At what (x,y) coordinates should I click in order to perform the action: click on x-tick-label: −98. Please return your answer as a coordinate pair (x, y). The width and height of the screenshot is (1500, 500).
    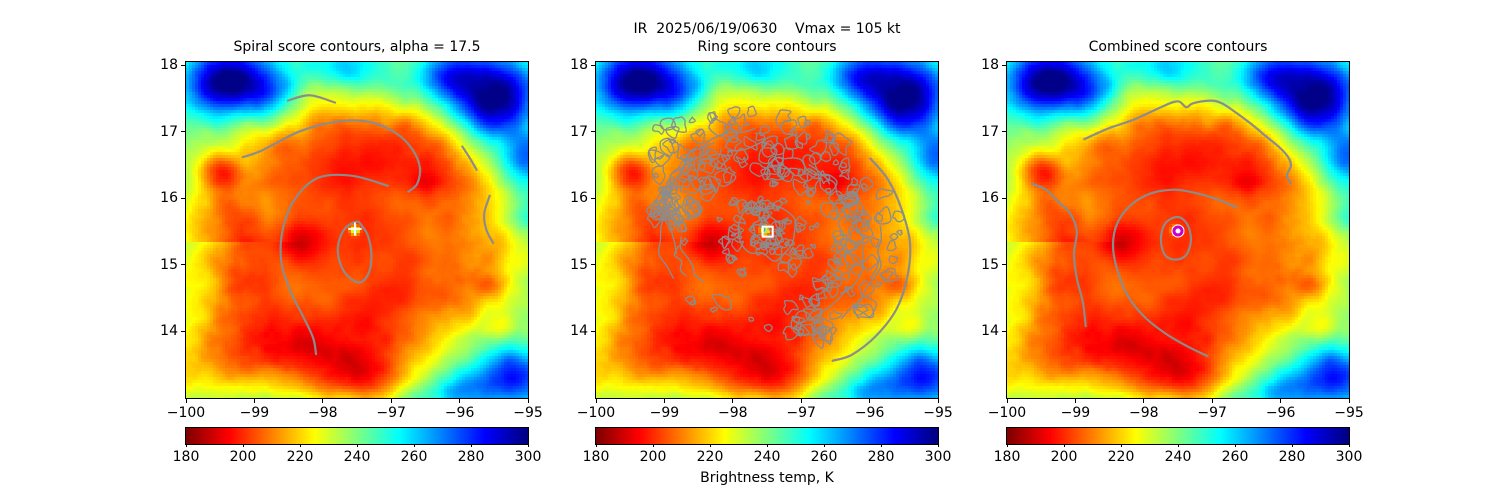
    Looking at the image, I should click on (1144, 413).